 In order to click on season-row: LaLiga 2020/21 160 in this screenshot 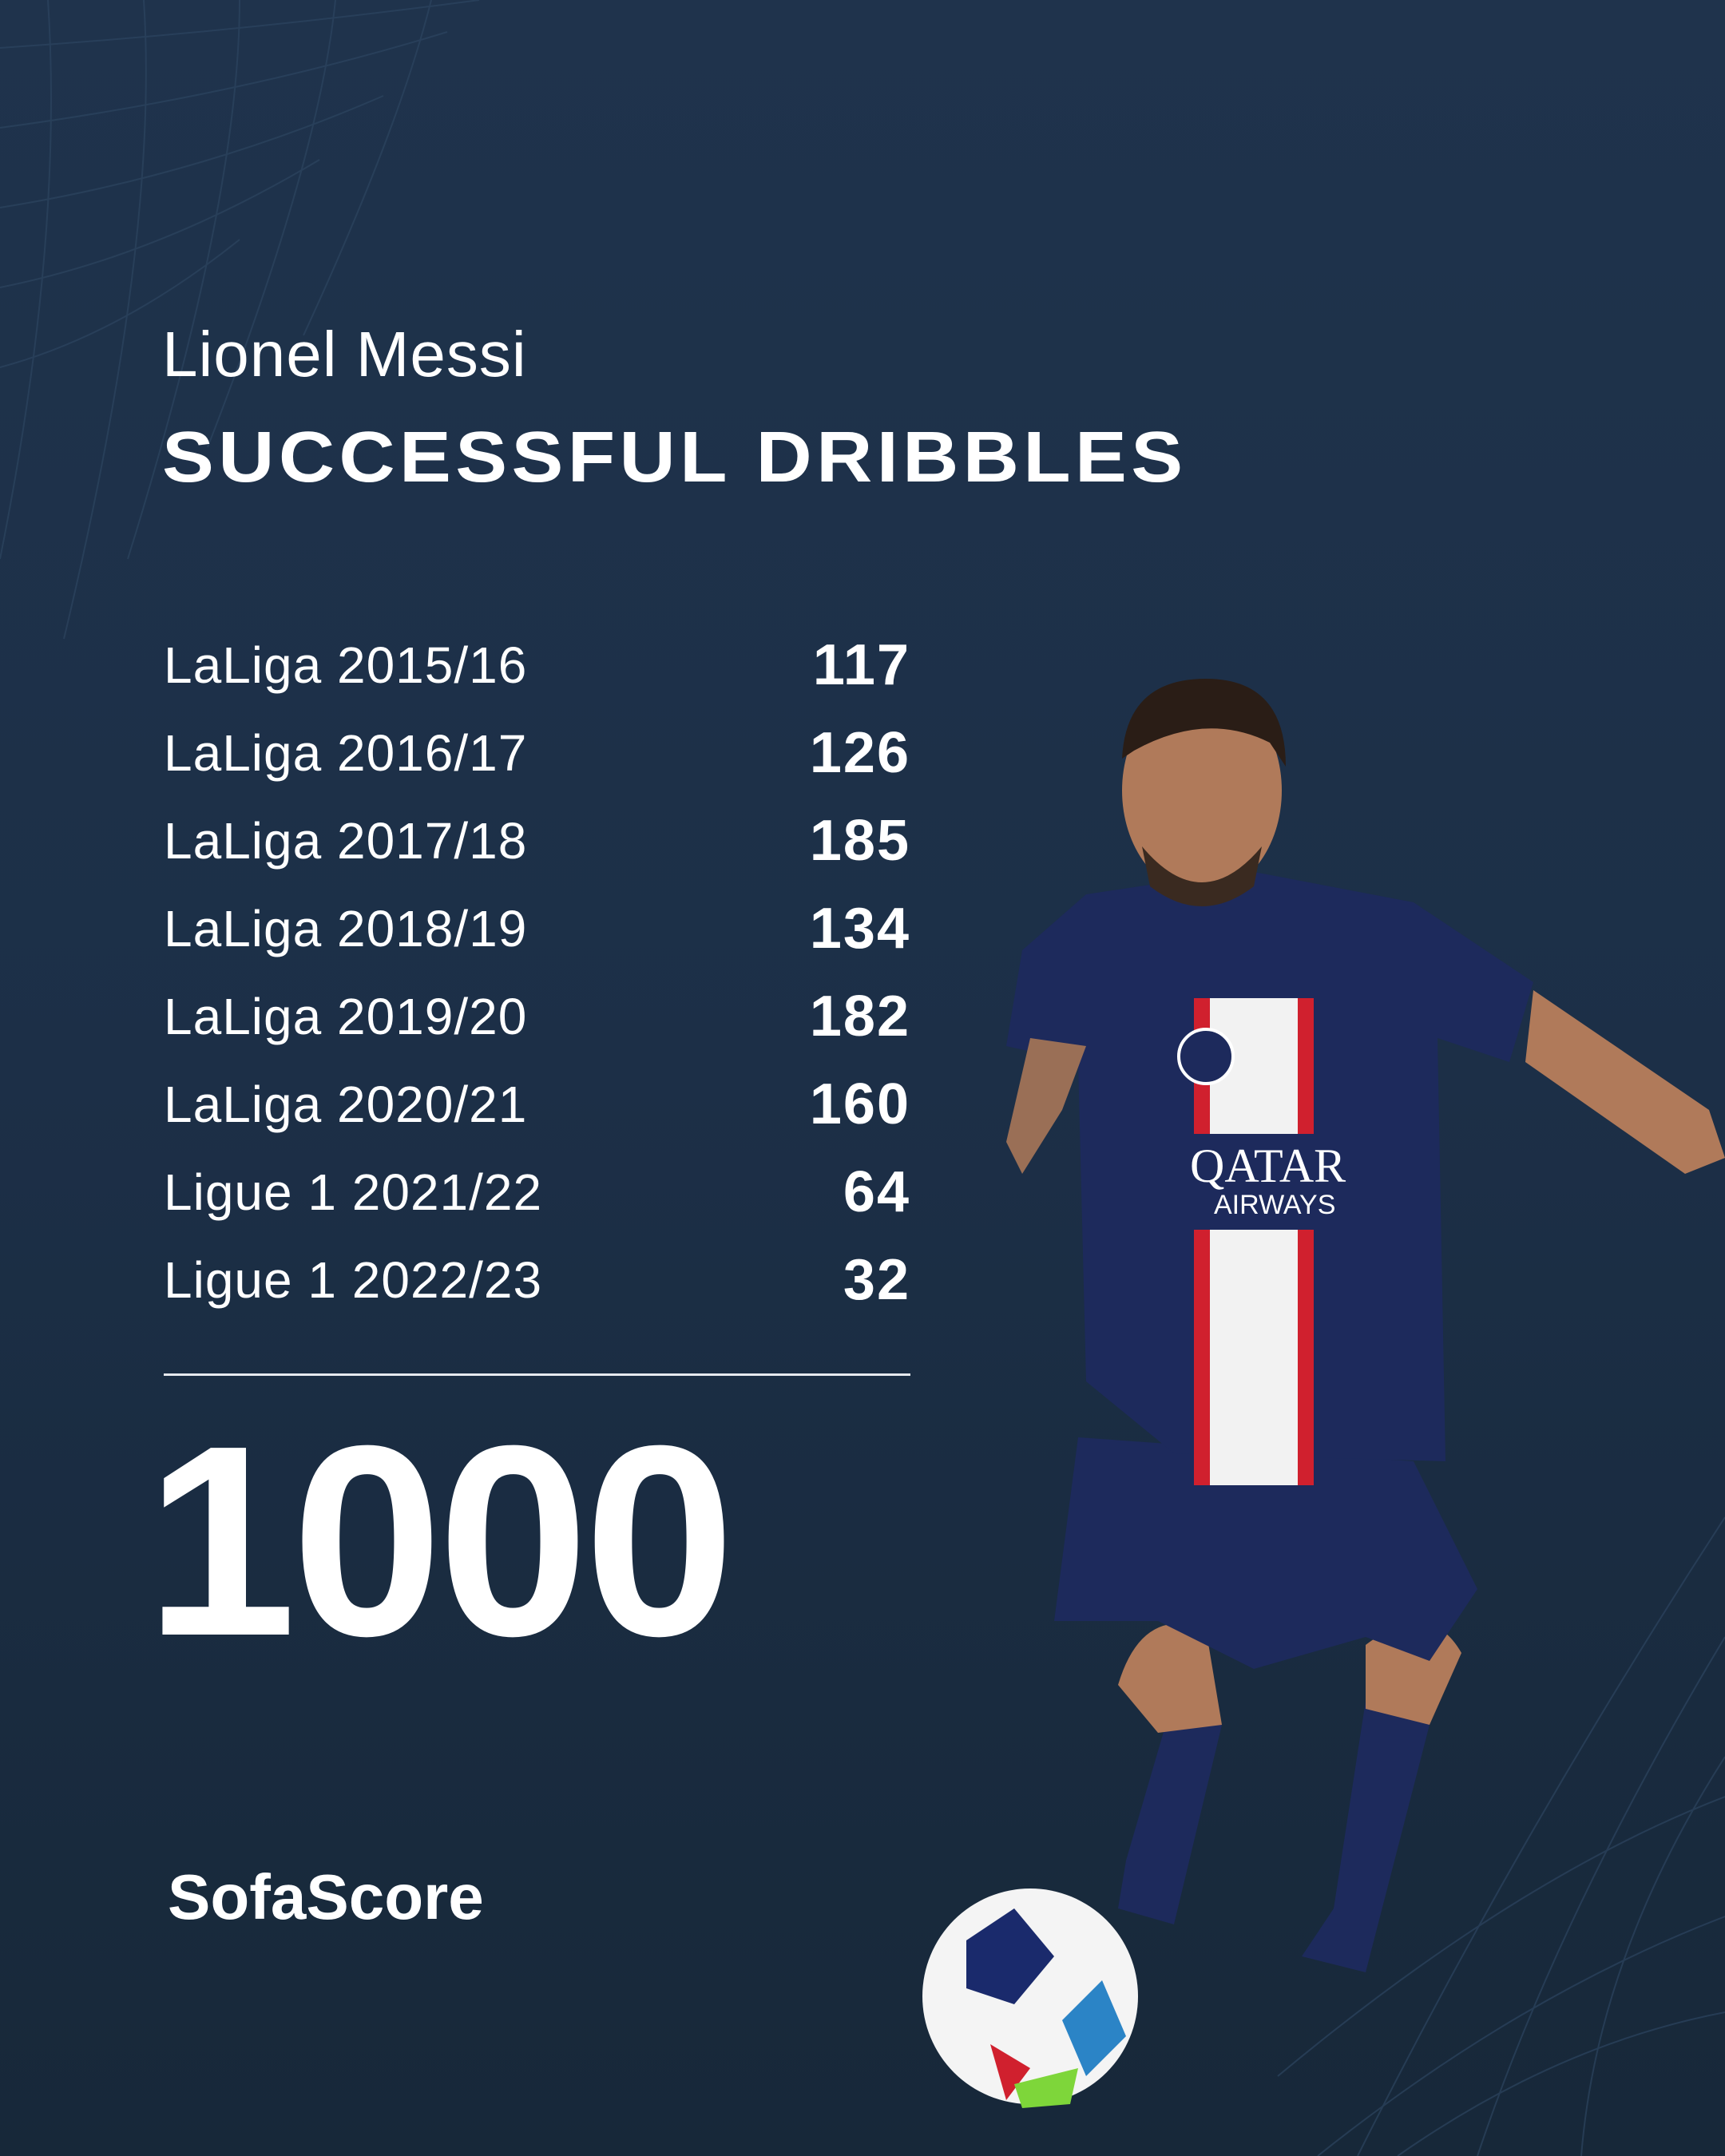, I will do `click(537, 1104)`.